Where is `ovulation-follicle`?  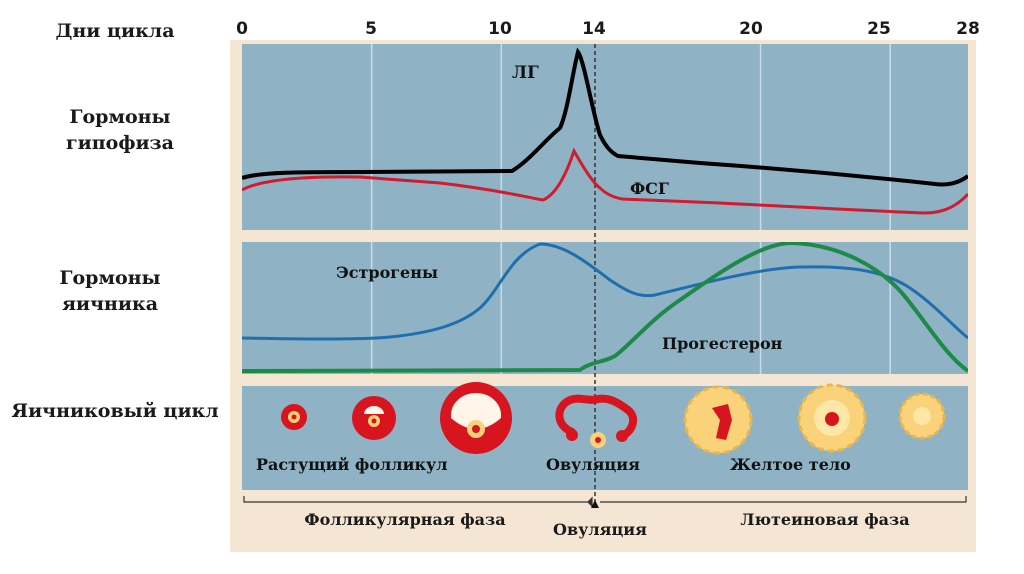
ovulation-follicle is located at coordinates (596, 421).